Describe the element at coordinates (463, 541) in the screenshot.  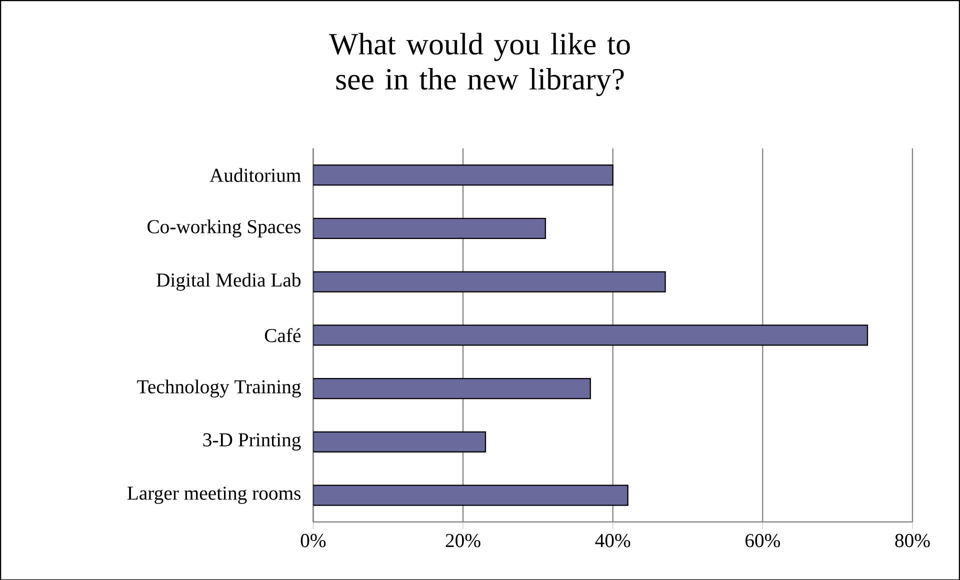
I see `x-tick-label: 20%` at that location.